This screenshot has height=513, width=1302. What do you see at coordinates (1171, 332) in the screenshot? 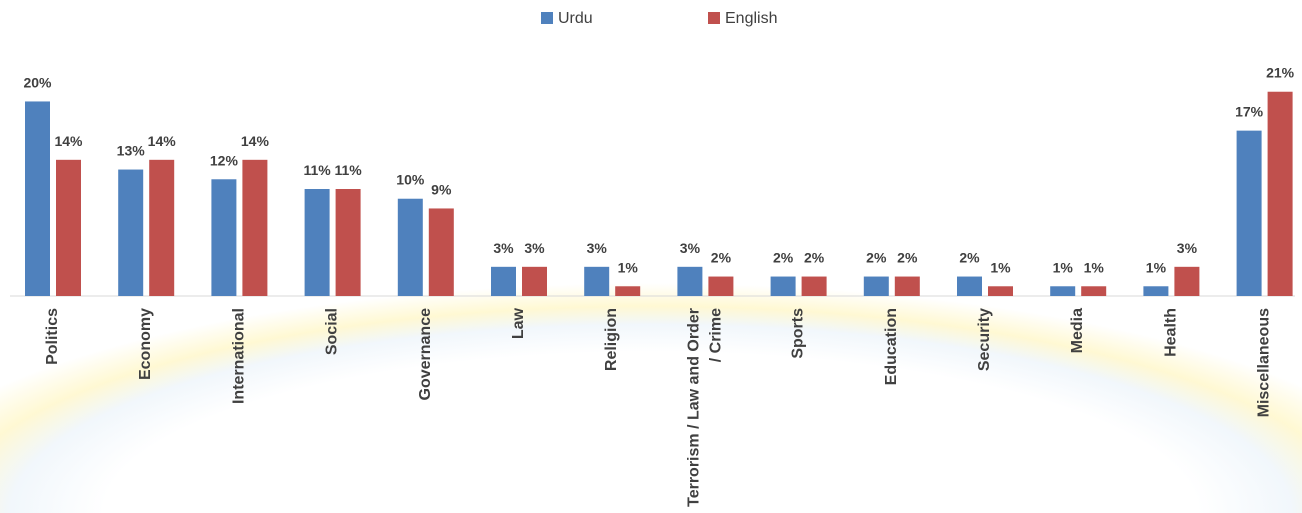
I see `x-tick-label: Health` at bounding box center [1171, 332].